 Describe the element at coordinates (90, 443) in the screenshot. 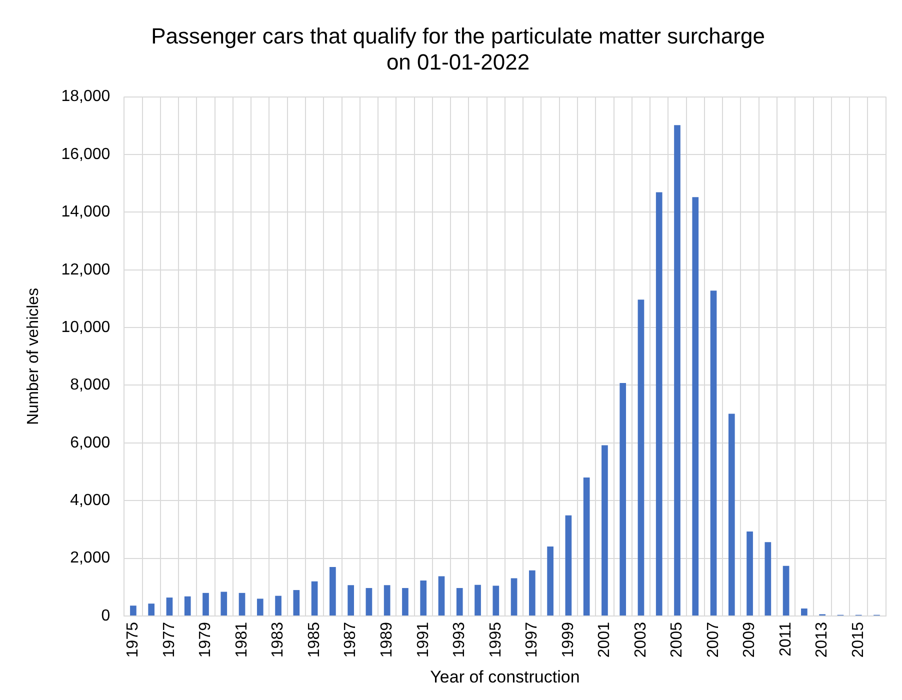

I see `y-tick-label: 6,000` at that location.